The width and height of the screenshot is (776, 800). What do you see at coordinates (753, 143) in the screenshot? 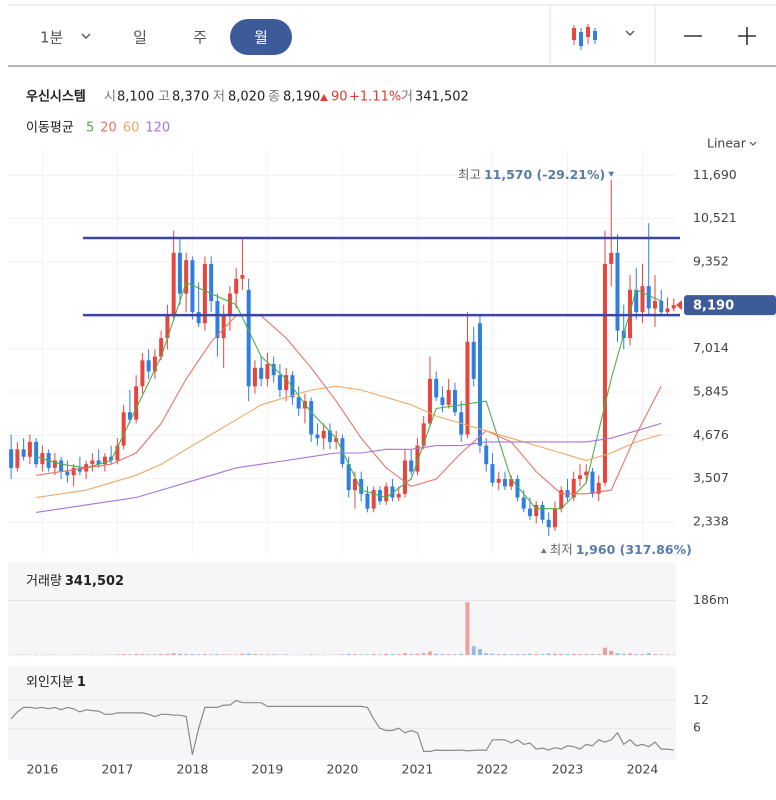
I see `scale-dropdown` at bounding box center [753, 143].